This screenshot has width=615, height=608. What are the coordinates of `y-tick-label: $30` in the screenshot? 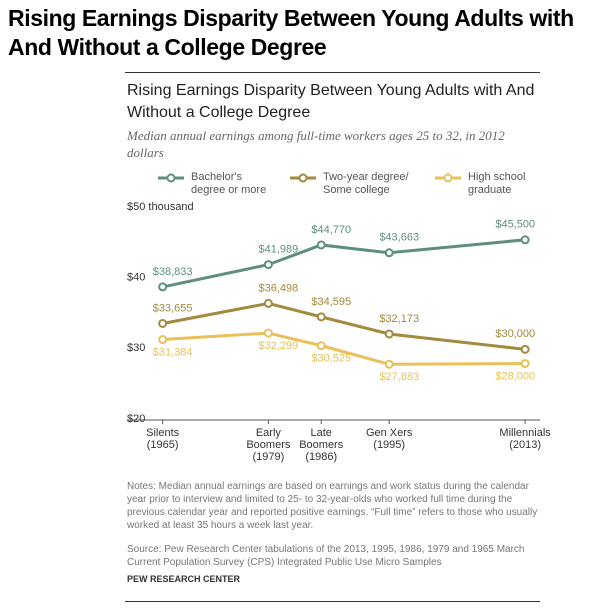 It's located at (136, 348).